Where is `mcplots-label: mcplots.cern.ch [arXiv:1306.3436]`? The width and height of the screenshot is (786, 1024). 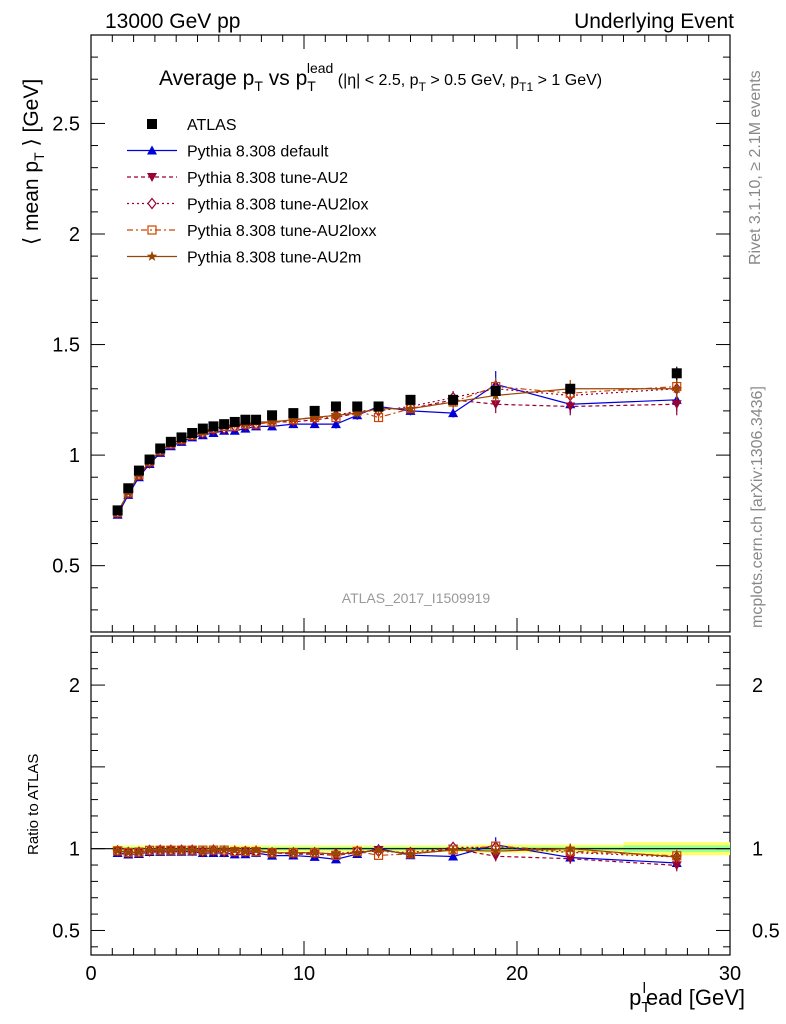
mcplots-label: mcplots.cern.ch [arXiv:1306.3436] is located at coordinates (757, 507).